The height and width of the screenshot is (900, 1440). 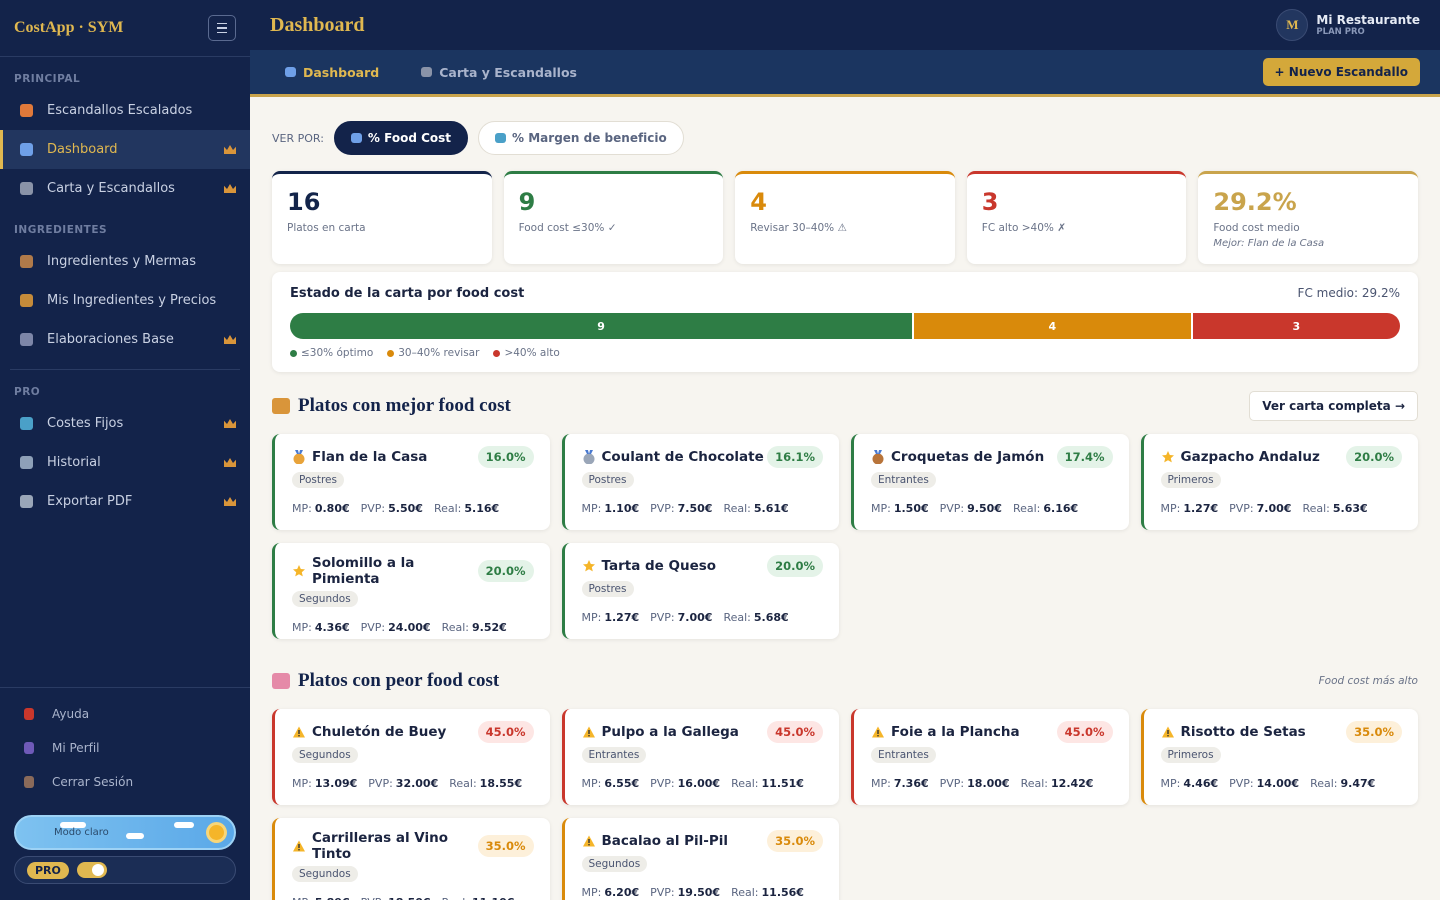 I want to click on pro-crown, so click(x=230, y=462).